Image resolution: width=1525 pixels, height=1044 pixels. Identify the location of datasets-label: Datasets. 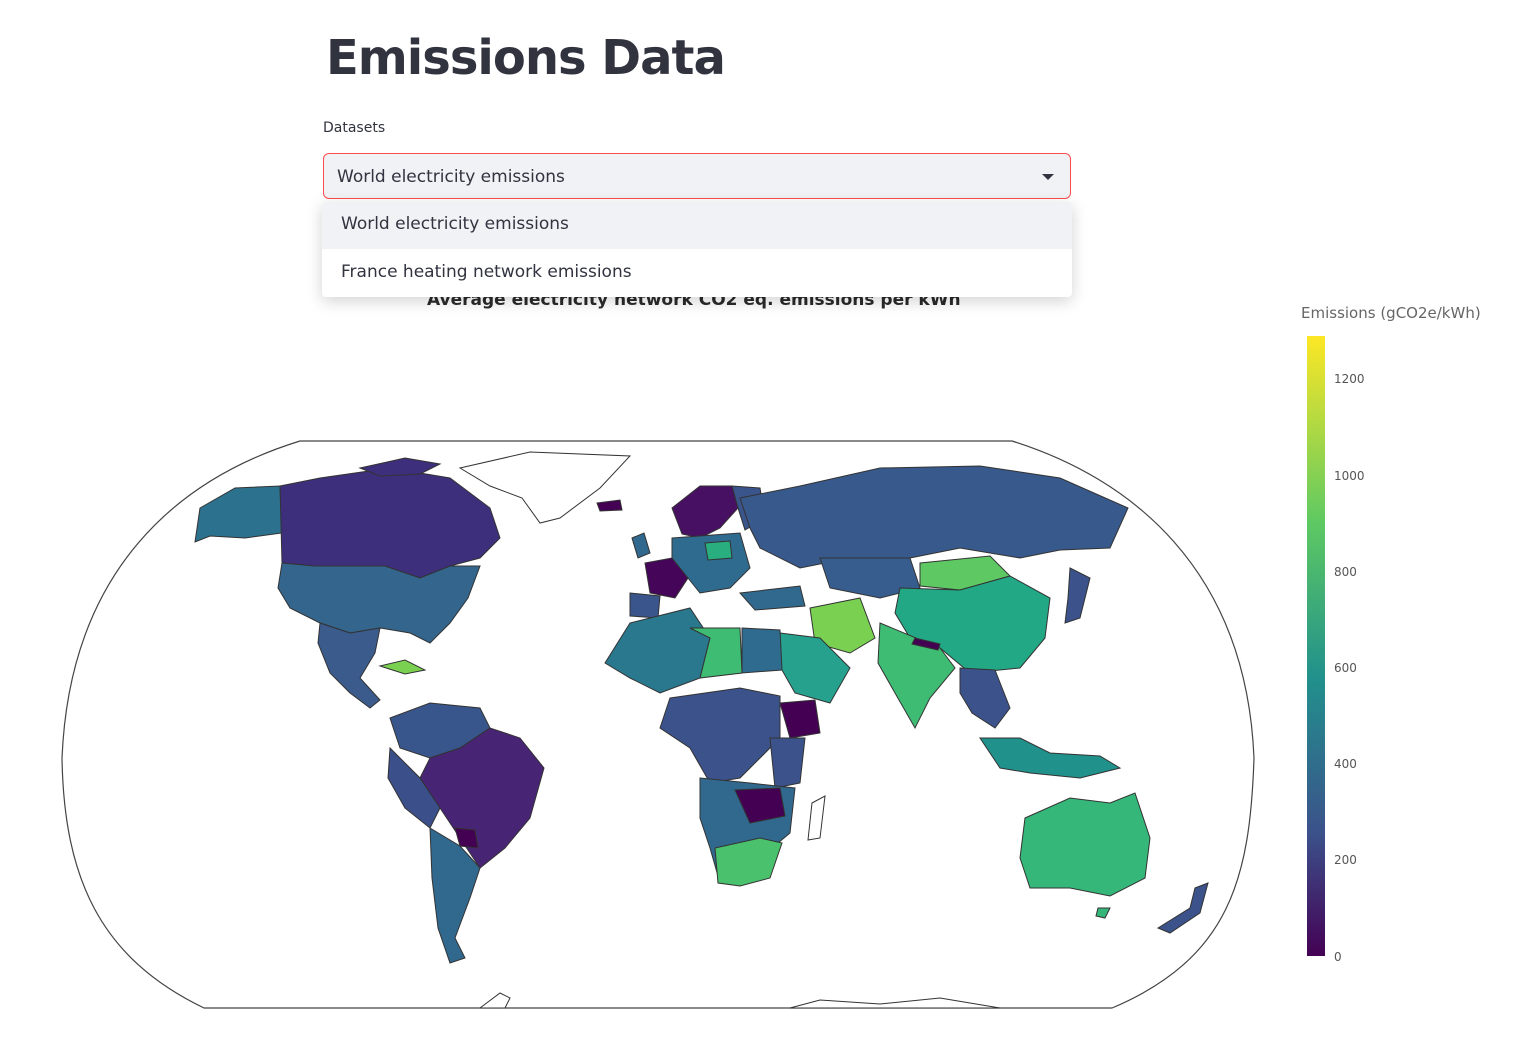
(354, 128).